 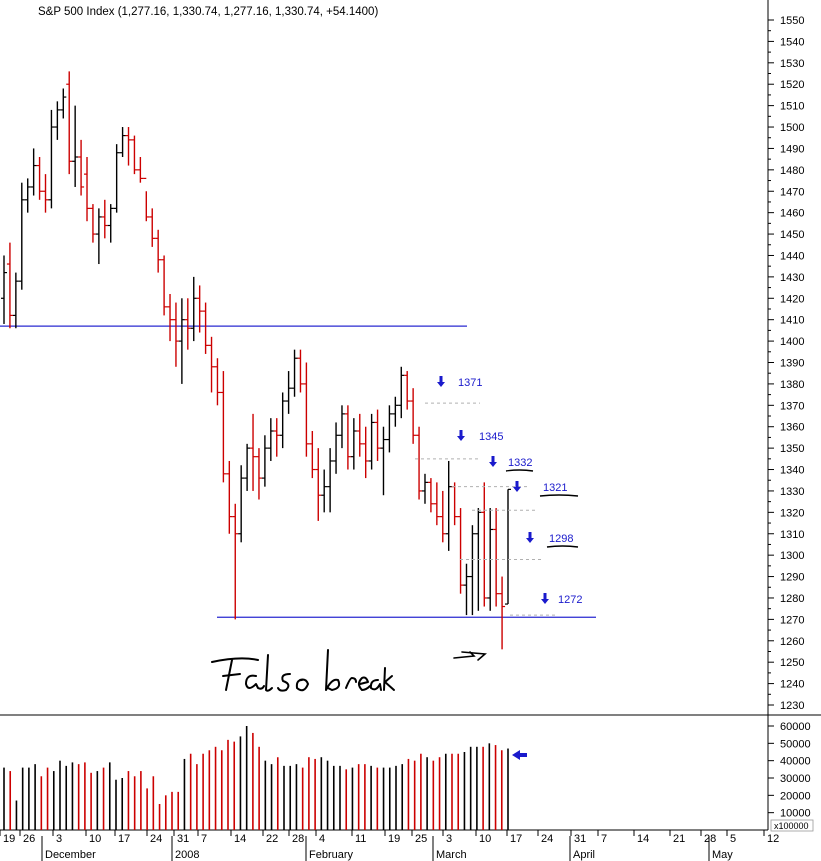 What do you see at coordinates (792, 64) in the screenshot?
I see `price-tick-label: 1530` at bounding box center [792, 64].